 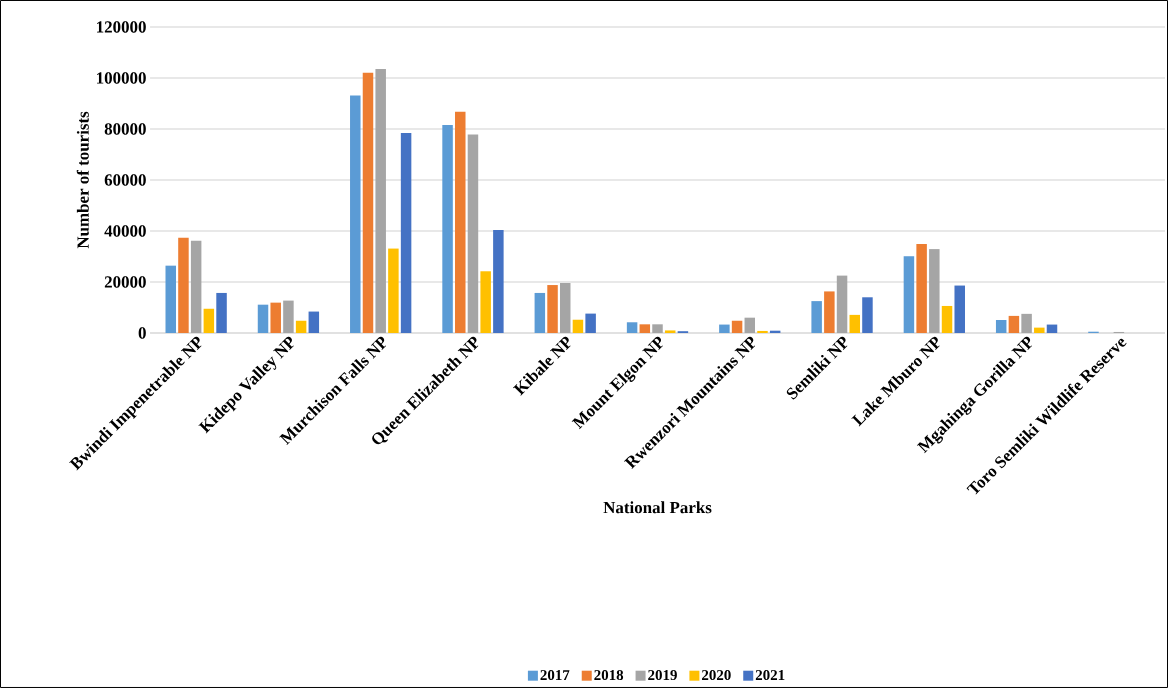 What do you see at coordinates (657, 507) in the screenshot?
I see `x-axis-title: National Parks` at bounding box center [657, 507].